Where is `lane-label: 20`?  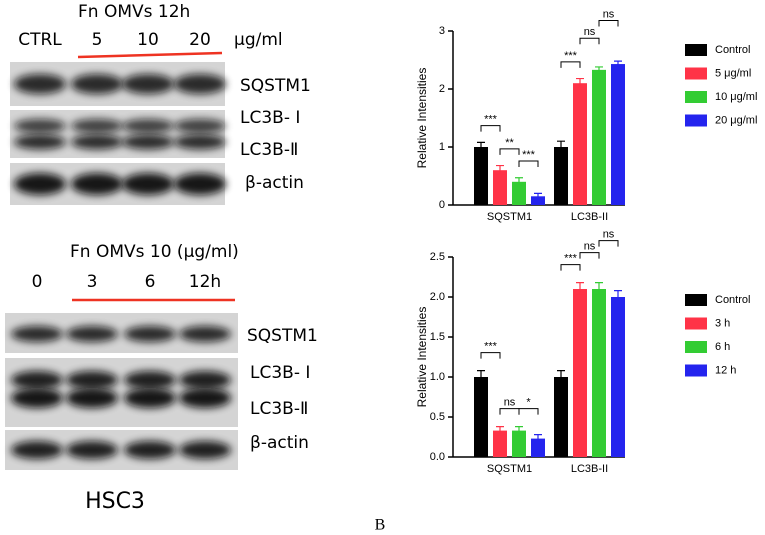
lane-label: 20 is located at coordinates (200, 40).